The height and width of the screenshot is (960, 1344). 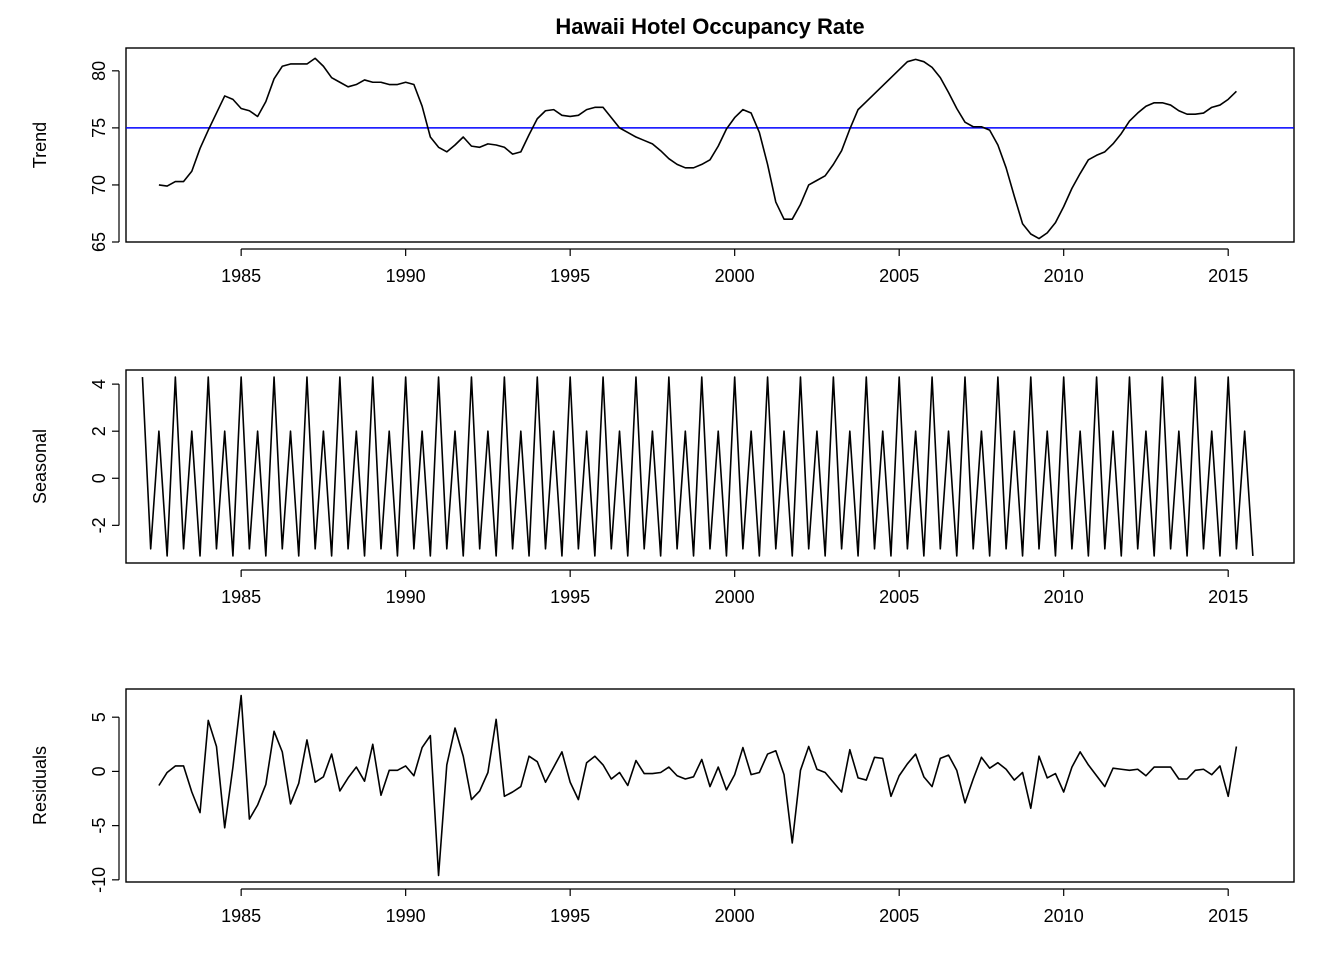 What do you see at coordinates (99, 826) in the screenshot?
I see `y-tick-label-residuals: -5` at bounding box center [99, 826].